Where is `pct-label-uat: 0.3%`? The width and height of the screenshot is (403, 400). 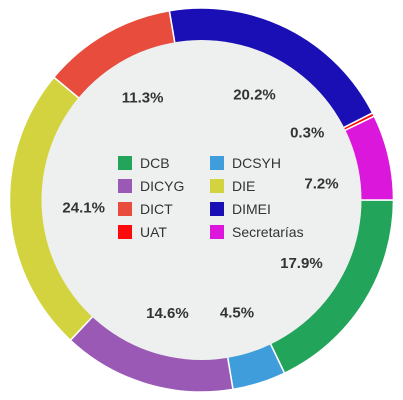
pct-label-uat: 0.3% is located at coordinates (307, 133).